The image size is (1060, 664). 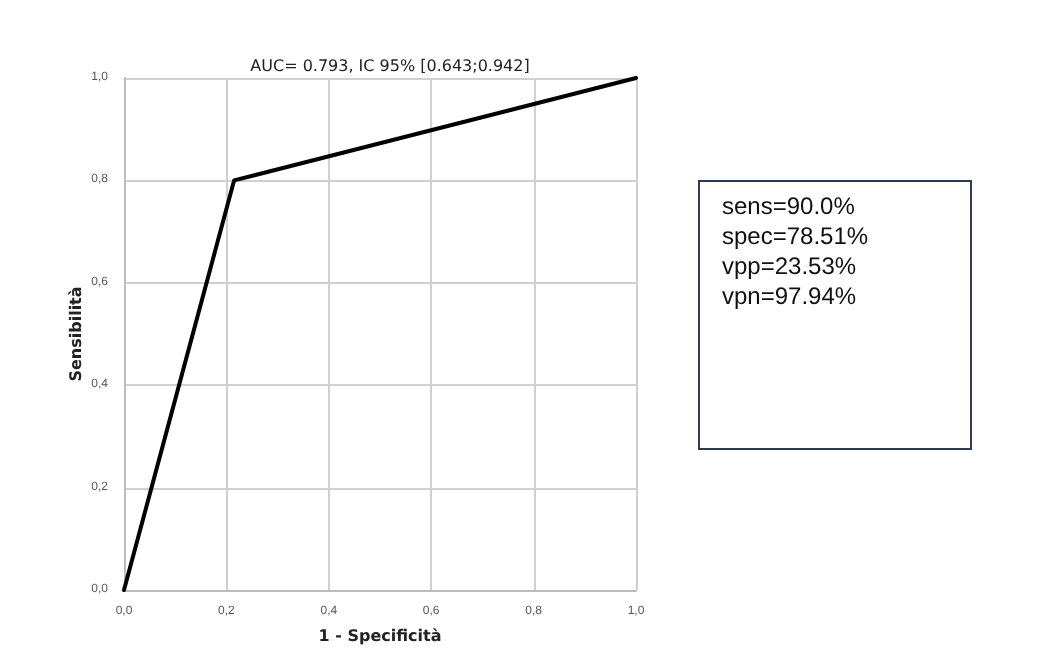 What do you see at coordinates (796, 237) in the screenshot?
I see `text: spec=78.51%` at bounding box center [796, 237].